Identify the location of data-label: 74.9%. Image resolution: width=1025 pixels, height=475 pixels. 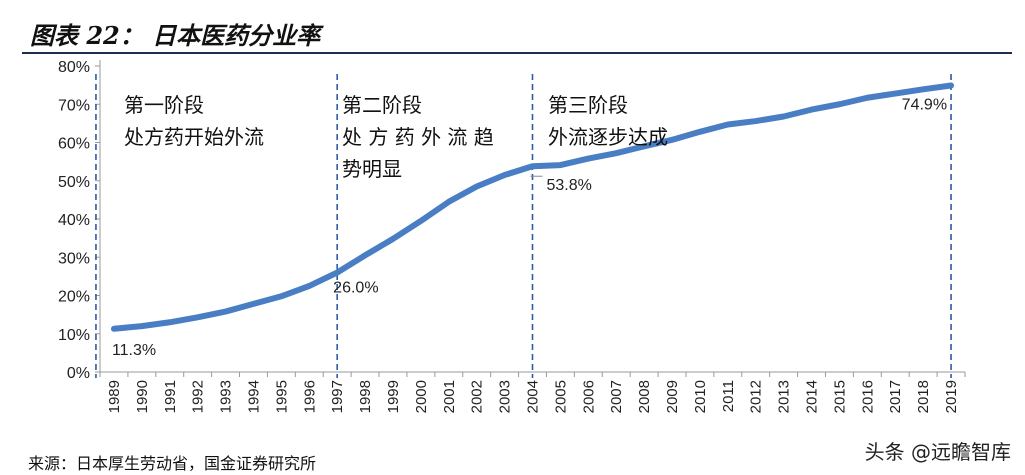
(924, 105).